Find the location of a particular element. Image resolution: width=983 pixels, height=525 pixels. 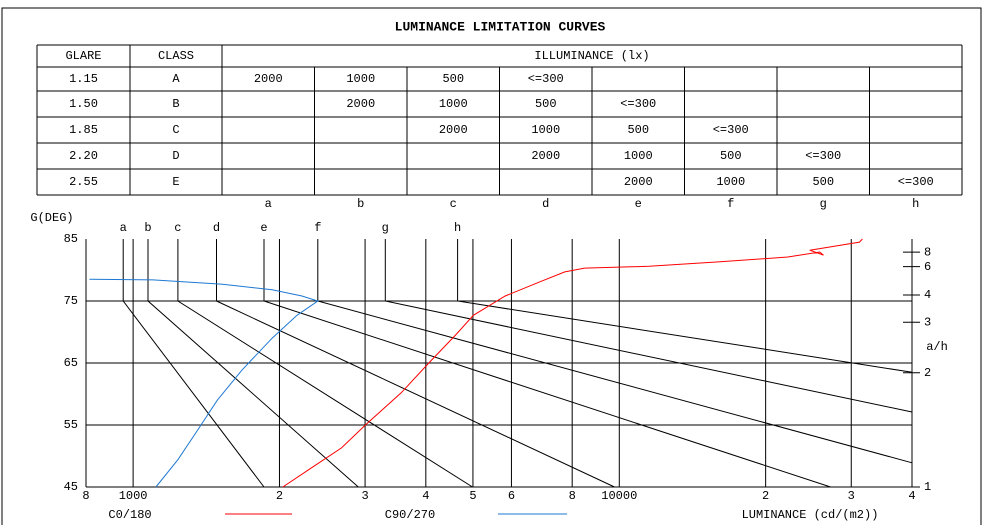

curve-label: c is located at coordinates (177, 228).